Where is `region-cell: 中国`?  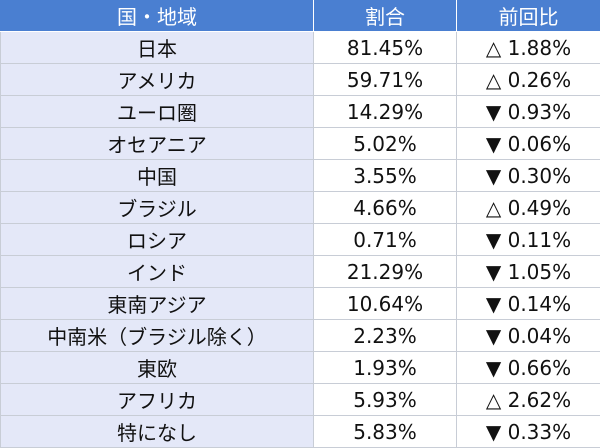 region-cell: 中国 is located at coordinates (157, 176).